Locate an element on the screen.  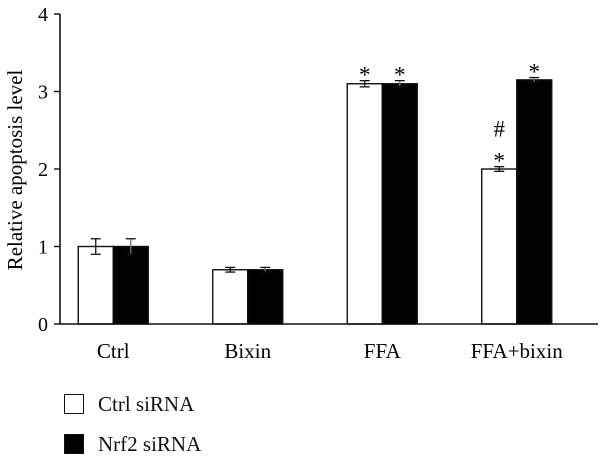
category-label: Bixin is located at coordinates (247, 351).